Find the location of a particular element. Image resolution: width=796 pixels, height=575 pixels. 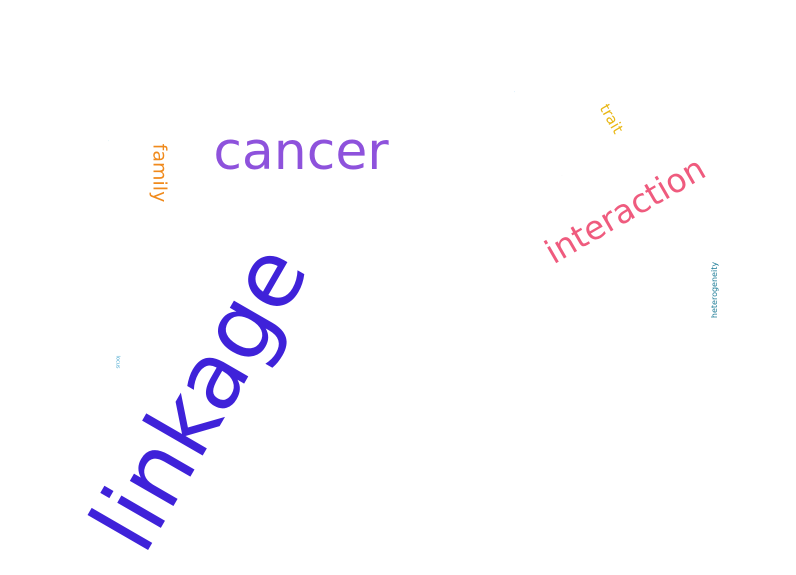

word-tiny-3: · is located at coordinates (562, 175).